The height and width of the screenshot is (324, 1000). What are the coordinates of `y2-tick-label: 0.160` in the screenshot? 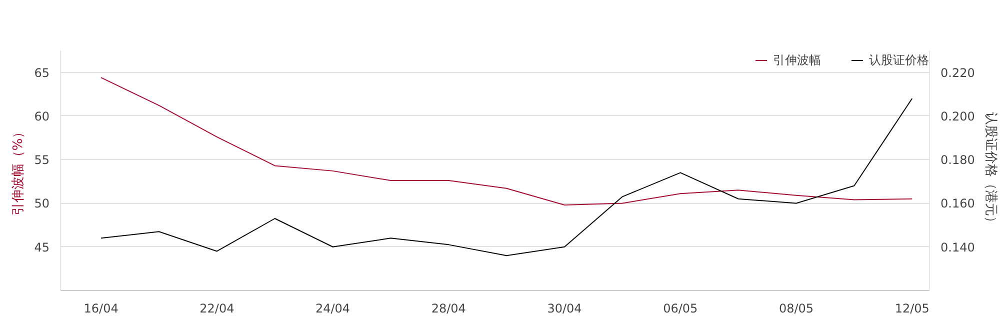 It's located at (957, 203).